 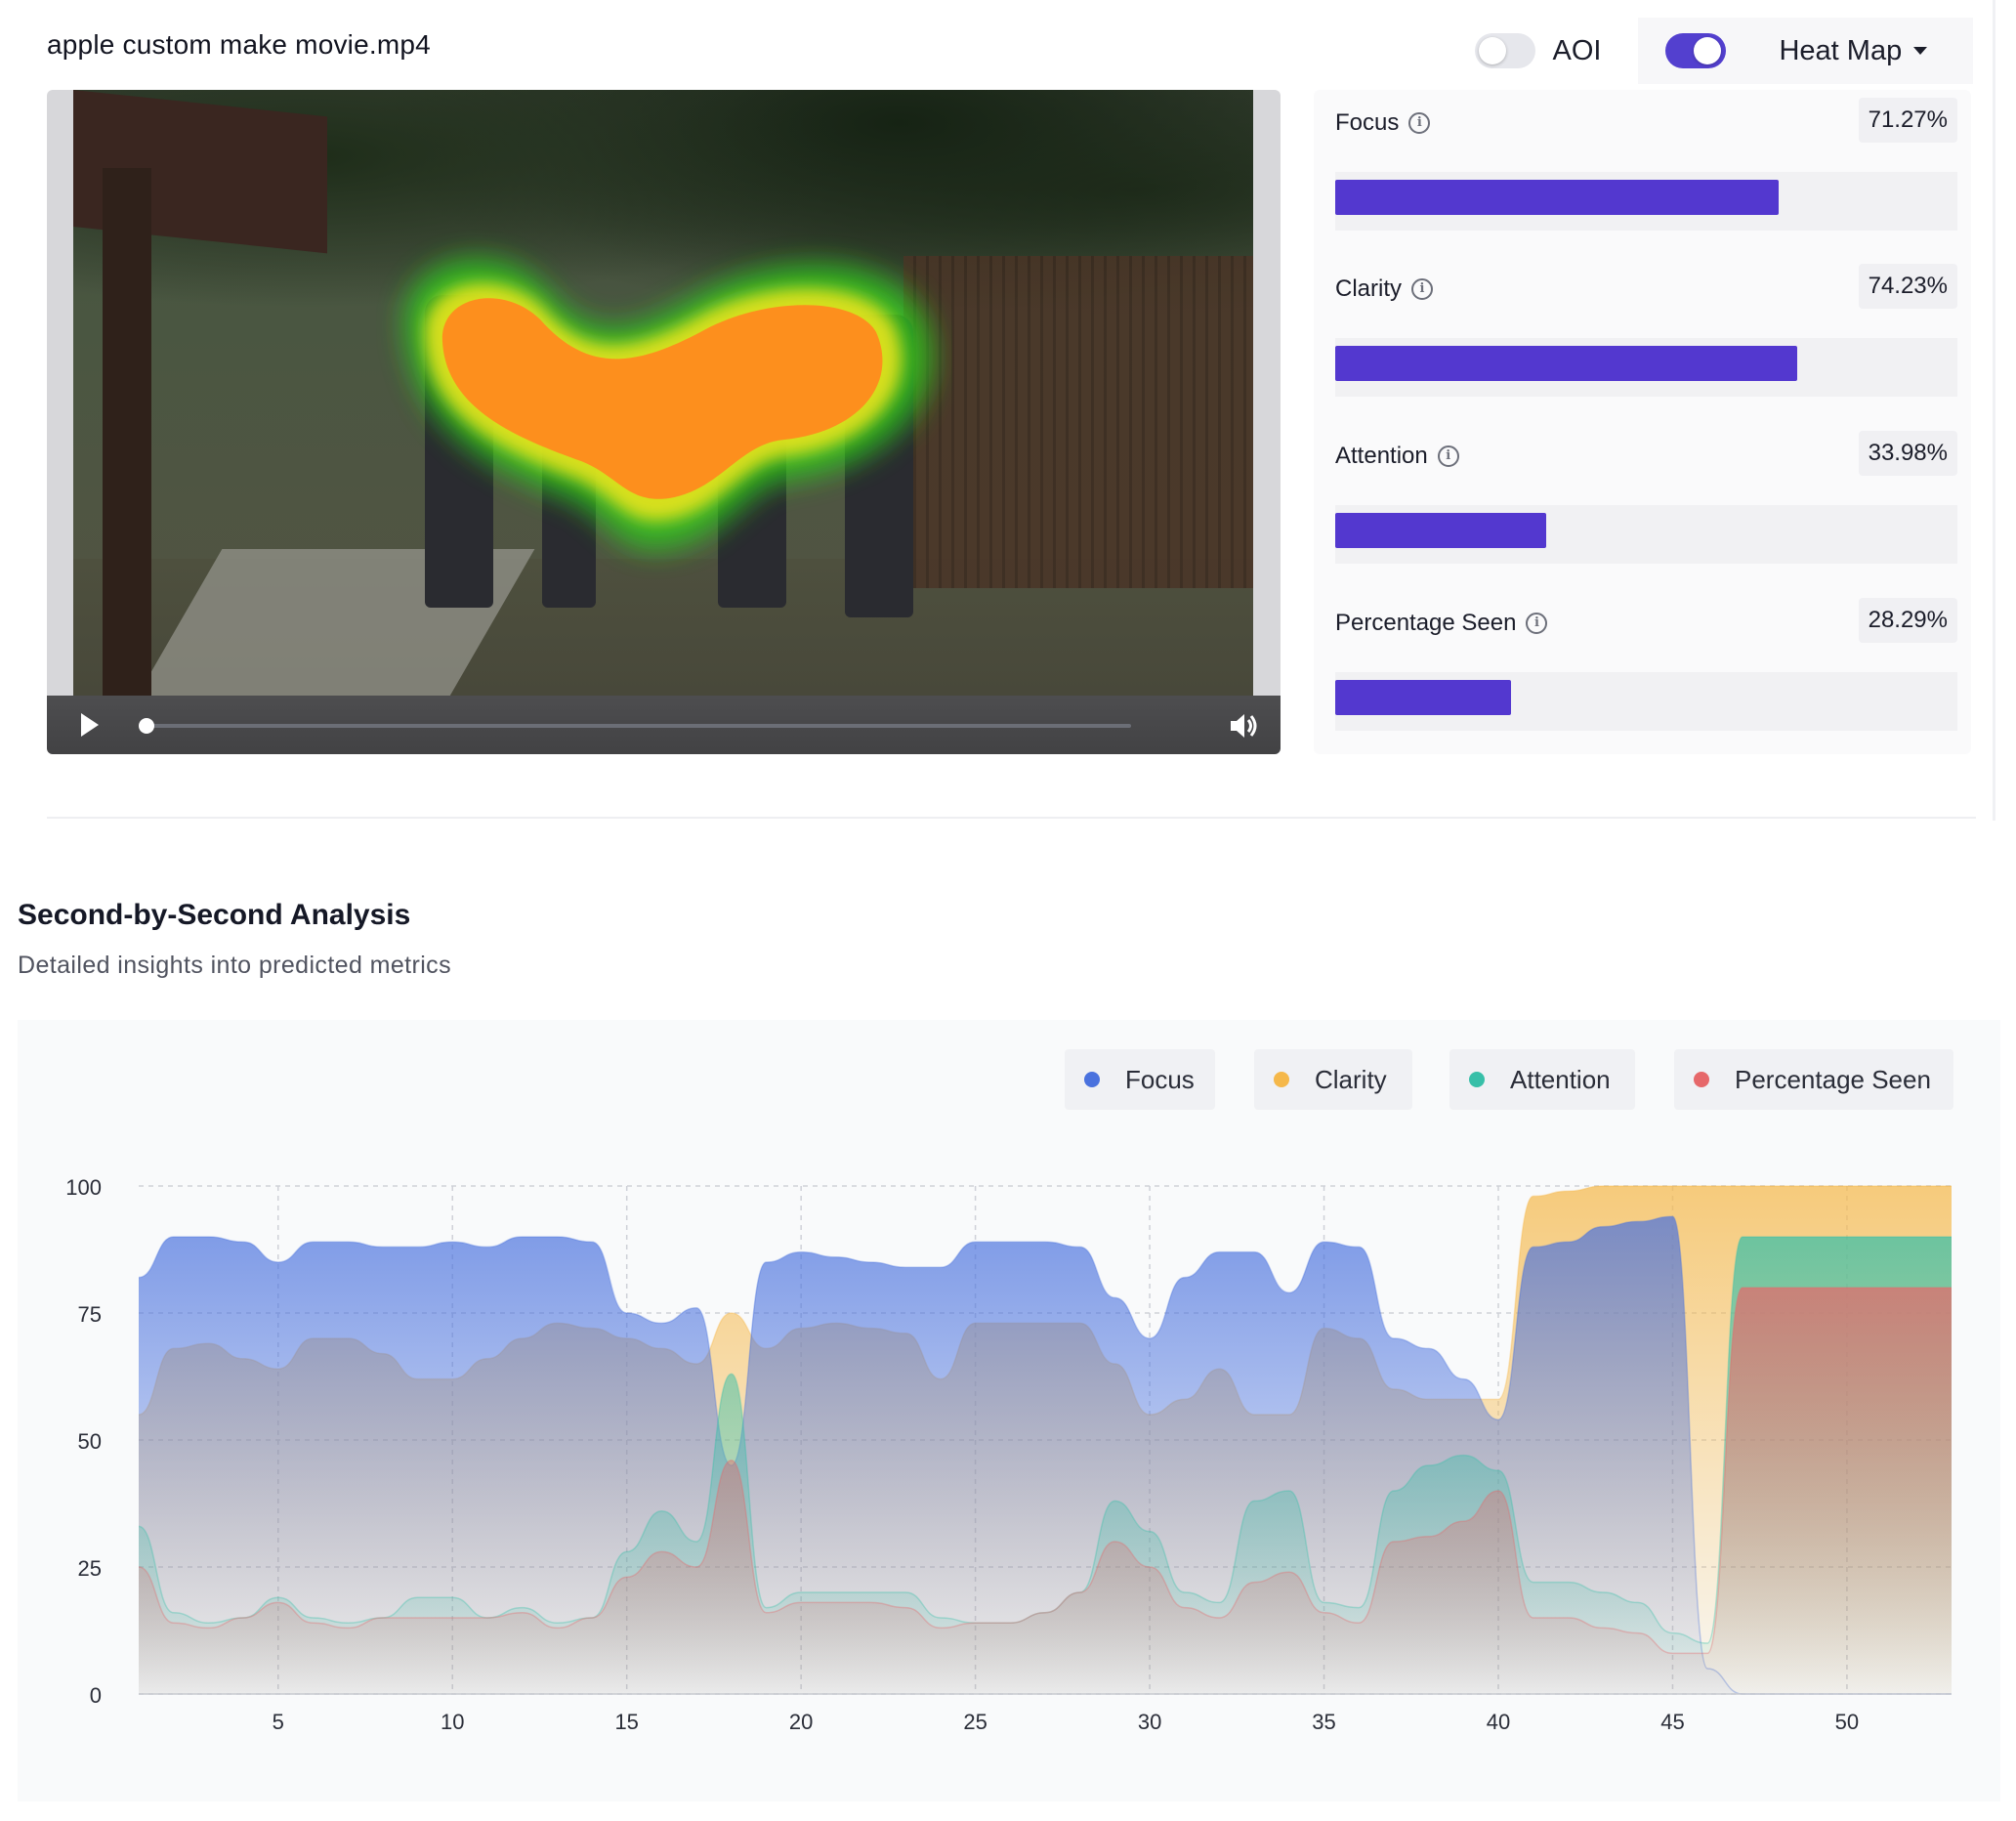 What do you see at coordinates (127, 432) in the screenshot?
I see `scene-porch-post` at bounding box center [127, 432].